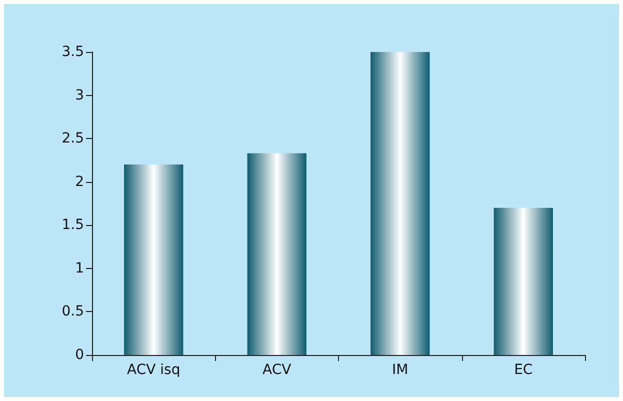 The image size is (623, 401). Describe the element at coordinates (73, 138) in the screenshot. I see `y-tick-label: 2.5` at that location.